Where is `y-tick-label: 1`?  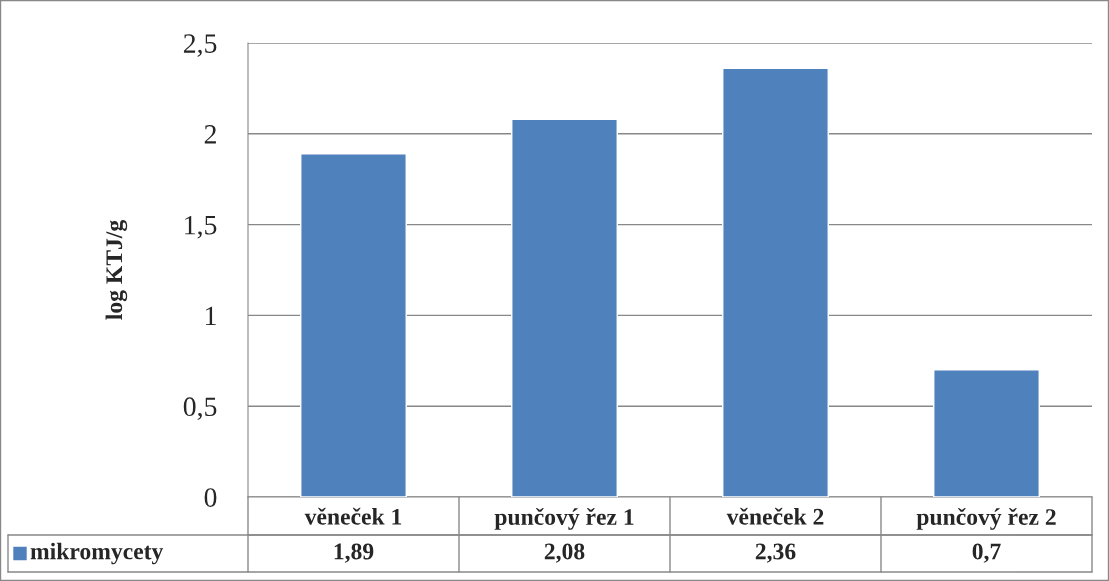 y-tick-label: 1 is located at coordinates (211, 316).